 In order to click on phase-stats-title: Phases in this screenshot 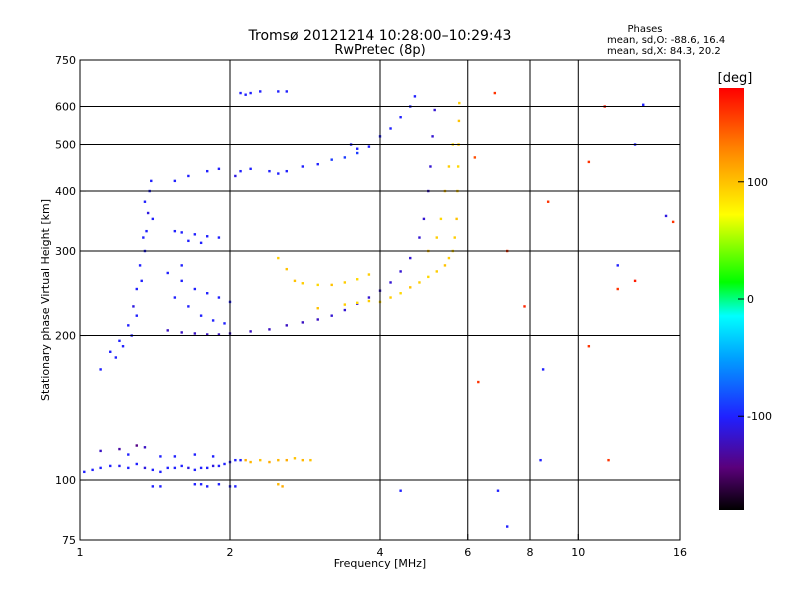, I will do `click(644, 29)`.